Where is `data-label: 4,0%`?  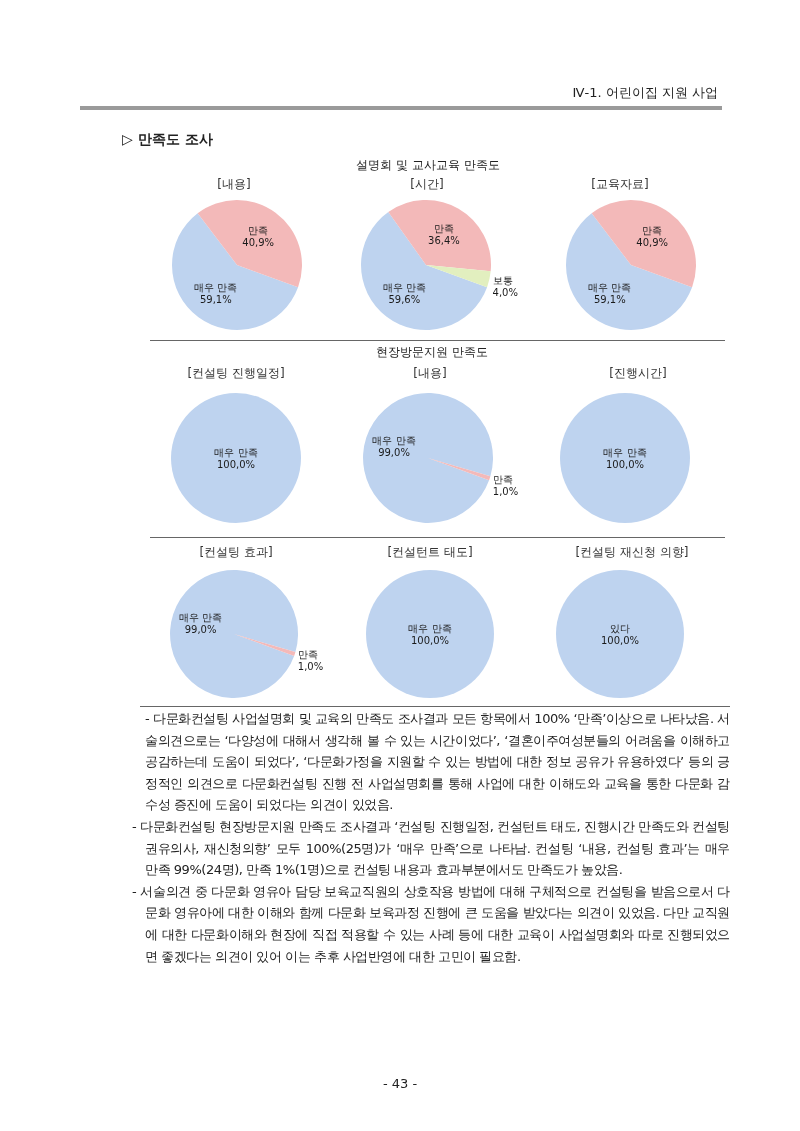 data-label: 4,0% is located at coordinates (505, 292).